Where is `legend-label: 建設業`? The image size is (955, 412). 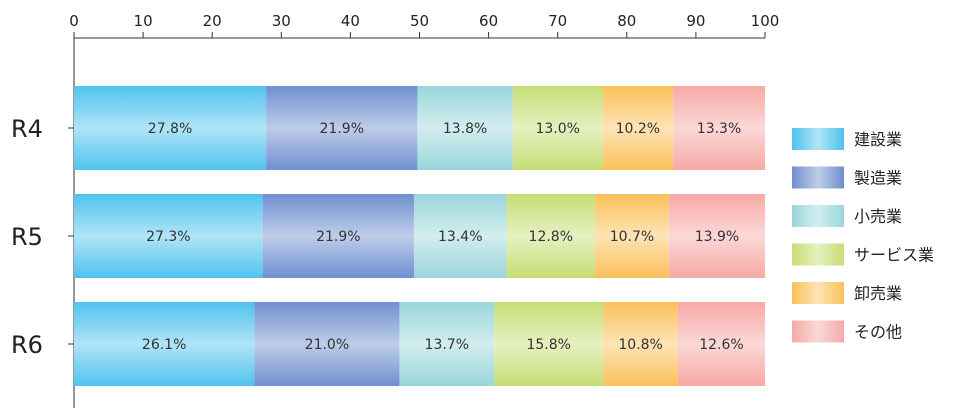
legend-label: 建設業 is located at coordinates (878, 139).